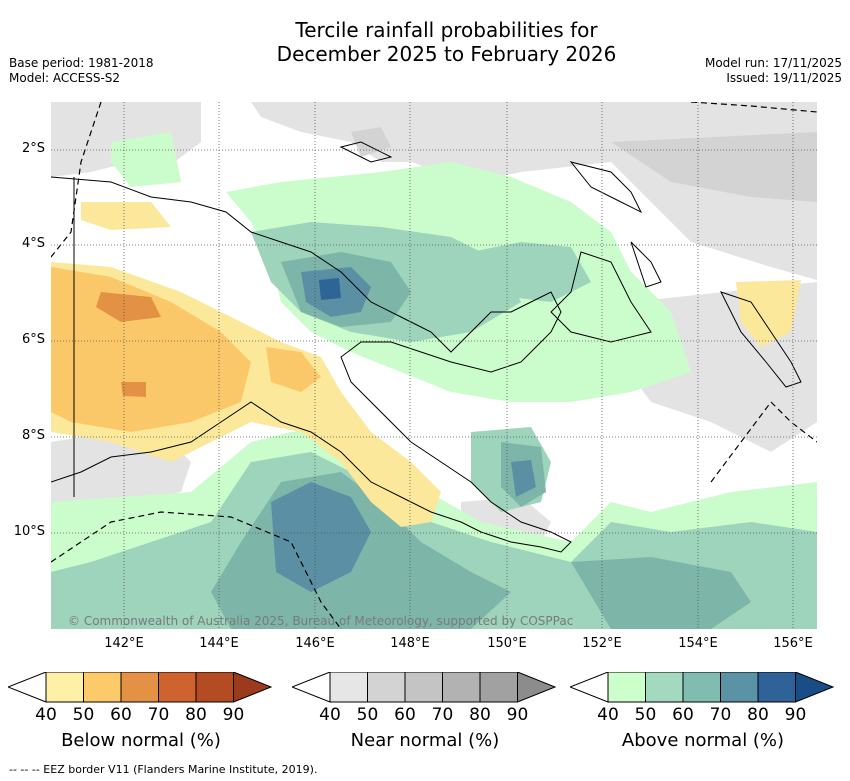  I want to click on lon-label: 152°E, so click(602, 643).